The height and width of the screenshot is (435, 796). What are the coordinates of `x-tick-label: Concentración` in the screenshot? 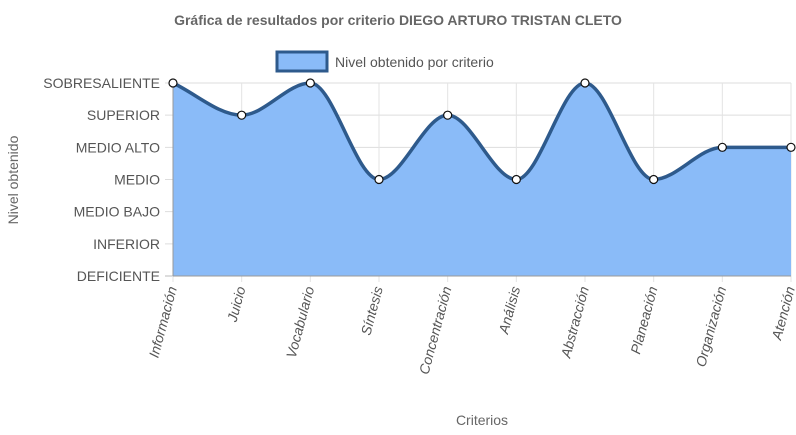 It's located at (435, 330).